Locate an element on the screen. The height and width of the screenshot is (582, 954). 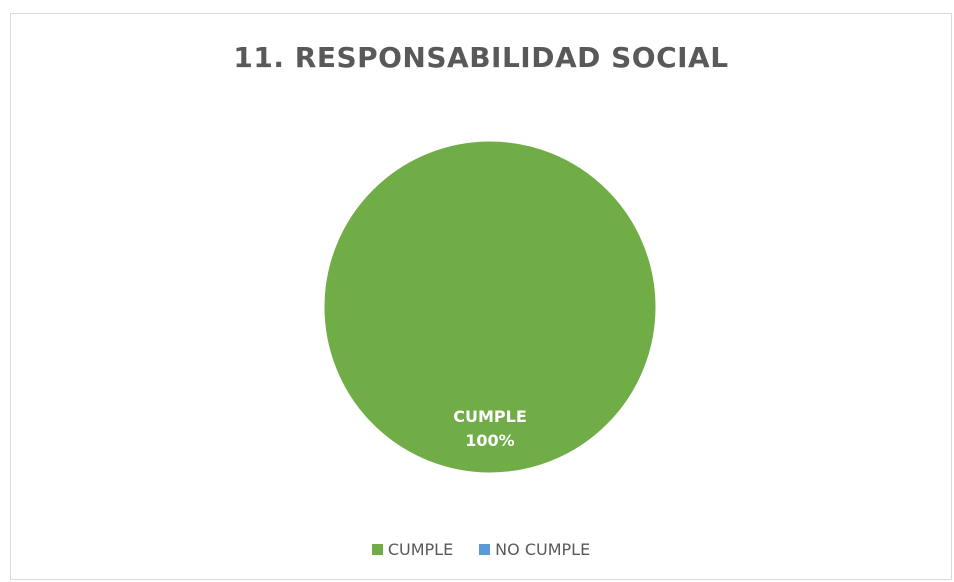
legend-swatch-no-cumple is located at coordinates (485, 549).